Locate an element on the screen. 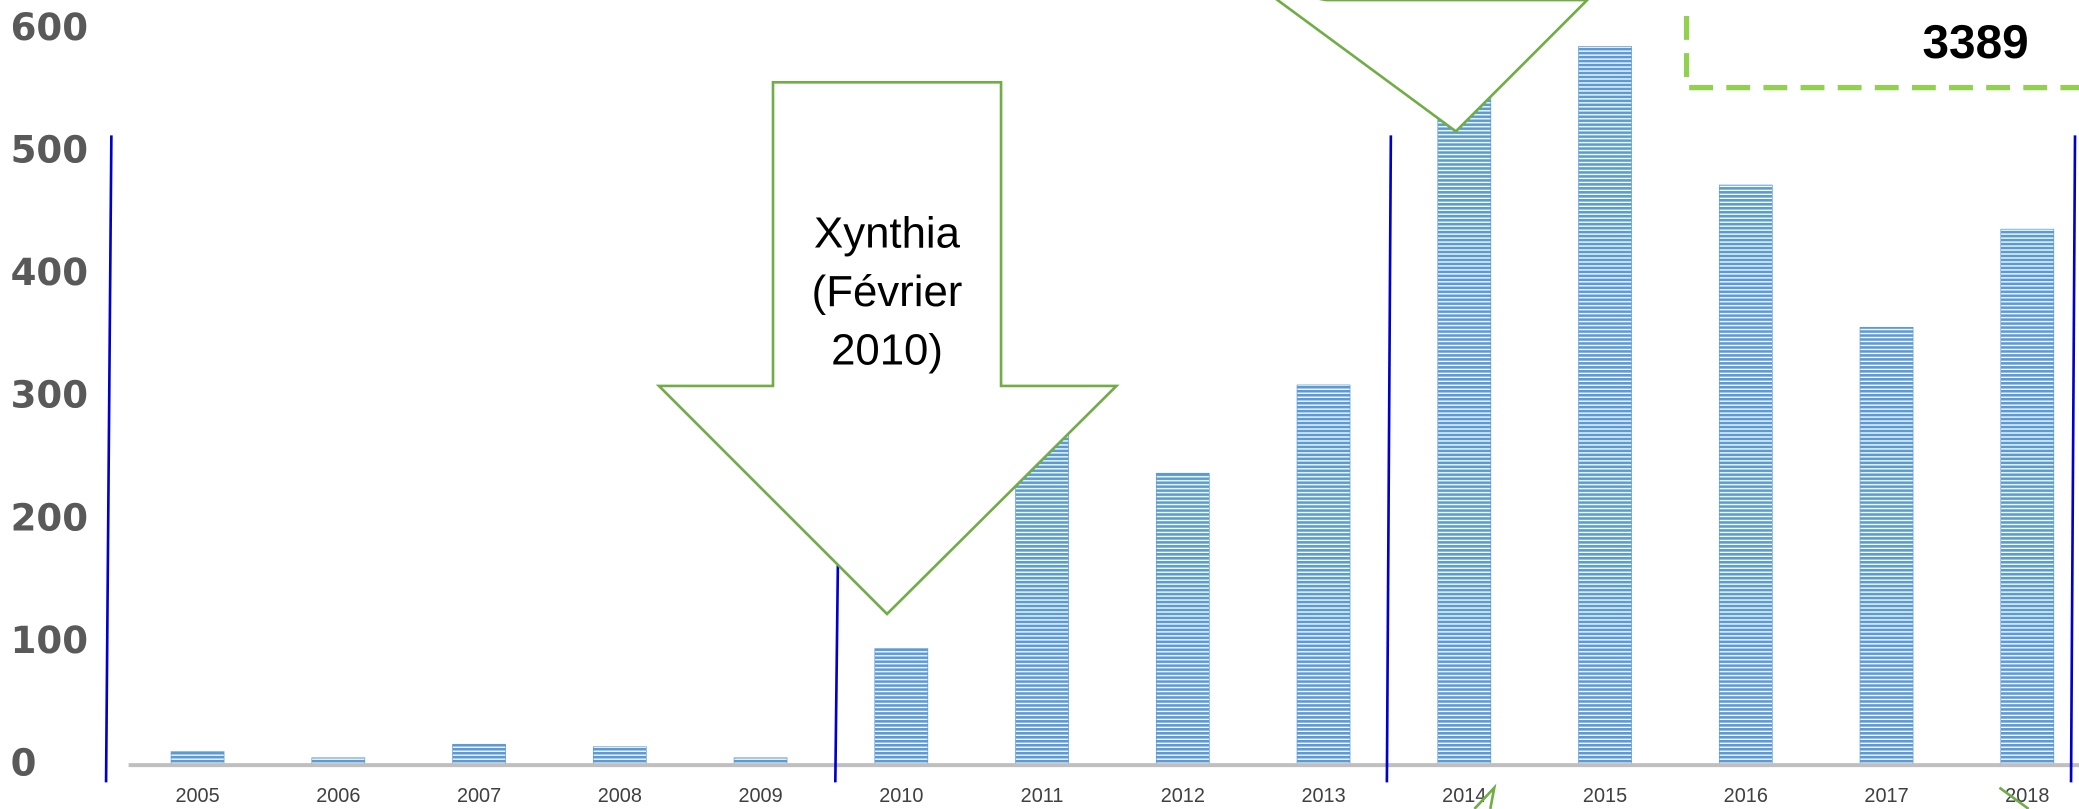 This screenshot has width=2079, height=809. y-tick-label: 600 is located at coordinates (49, 27).